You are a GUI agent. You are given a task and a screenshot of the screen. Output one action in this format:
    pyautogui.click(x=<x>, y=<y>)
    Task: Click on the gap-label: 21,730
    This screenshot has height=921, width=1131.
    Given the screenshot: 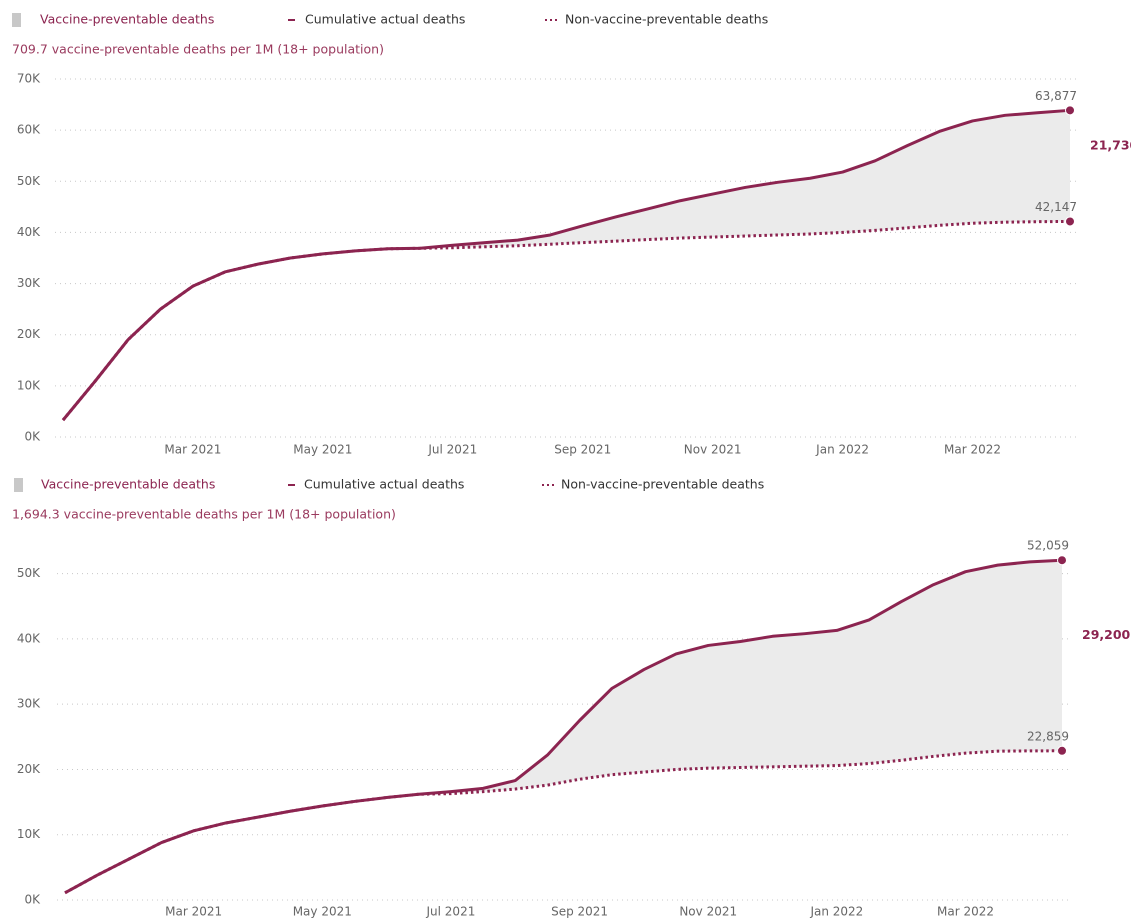 What is the action you would take?
    pyautogui.click(x=1110, y=144)
    